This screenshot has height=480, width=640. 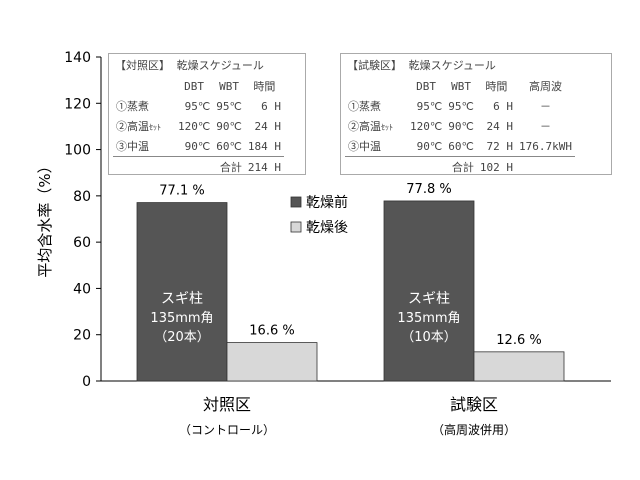 What do you see at coordinates (132, 106) in the screenshot?
I see `control-step: ①蒸煮` at bounding box center [132, 106].